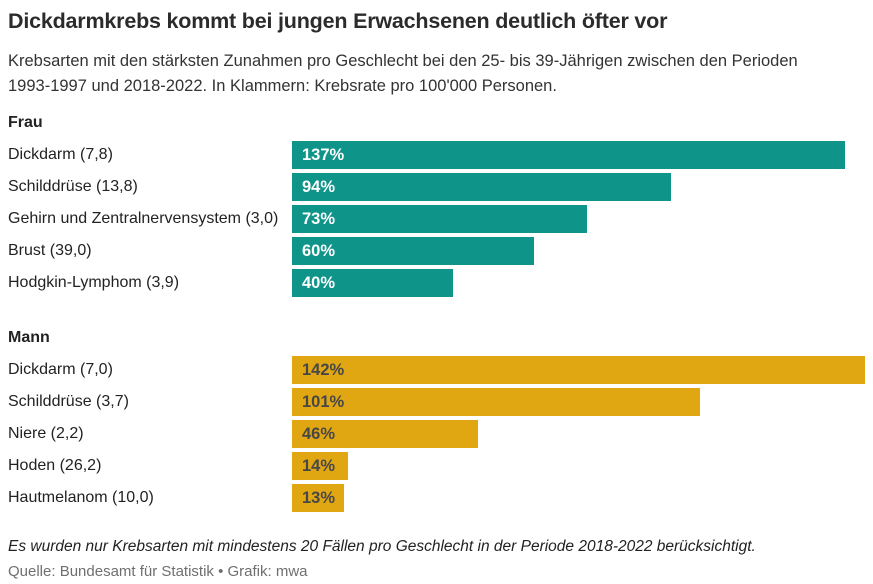 The image size is (873, 584). What do you see at coordinates (319, 433) in the screenshot?
I see `bar-value-label: 46%` at bounding box center [319, 433].